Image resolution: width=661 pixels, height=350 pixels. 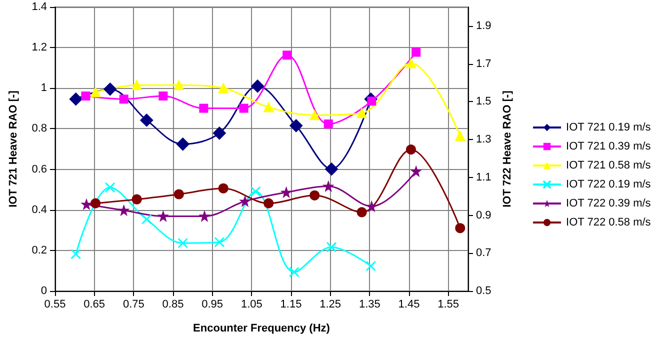 What do you see at coordinates (609, 204) in the screenshot?
I see `legend-label: IOT 722 0.39 m/s` at bounding box center [609, 204].